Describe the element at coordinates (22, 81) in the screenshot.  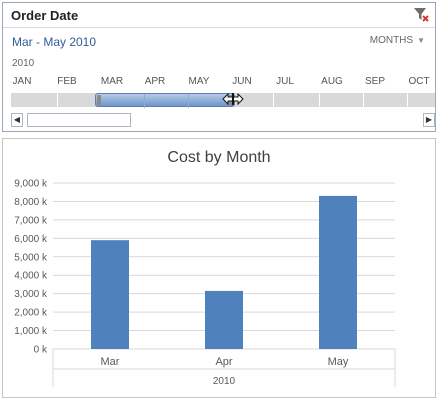
I see `month-label-jan: JAN` at that location.